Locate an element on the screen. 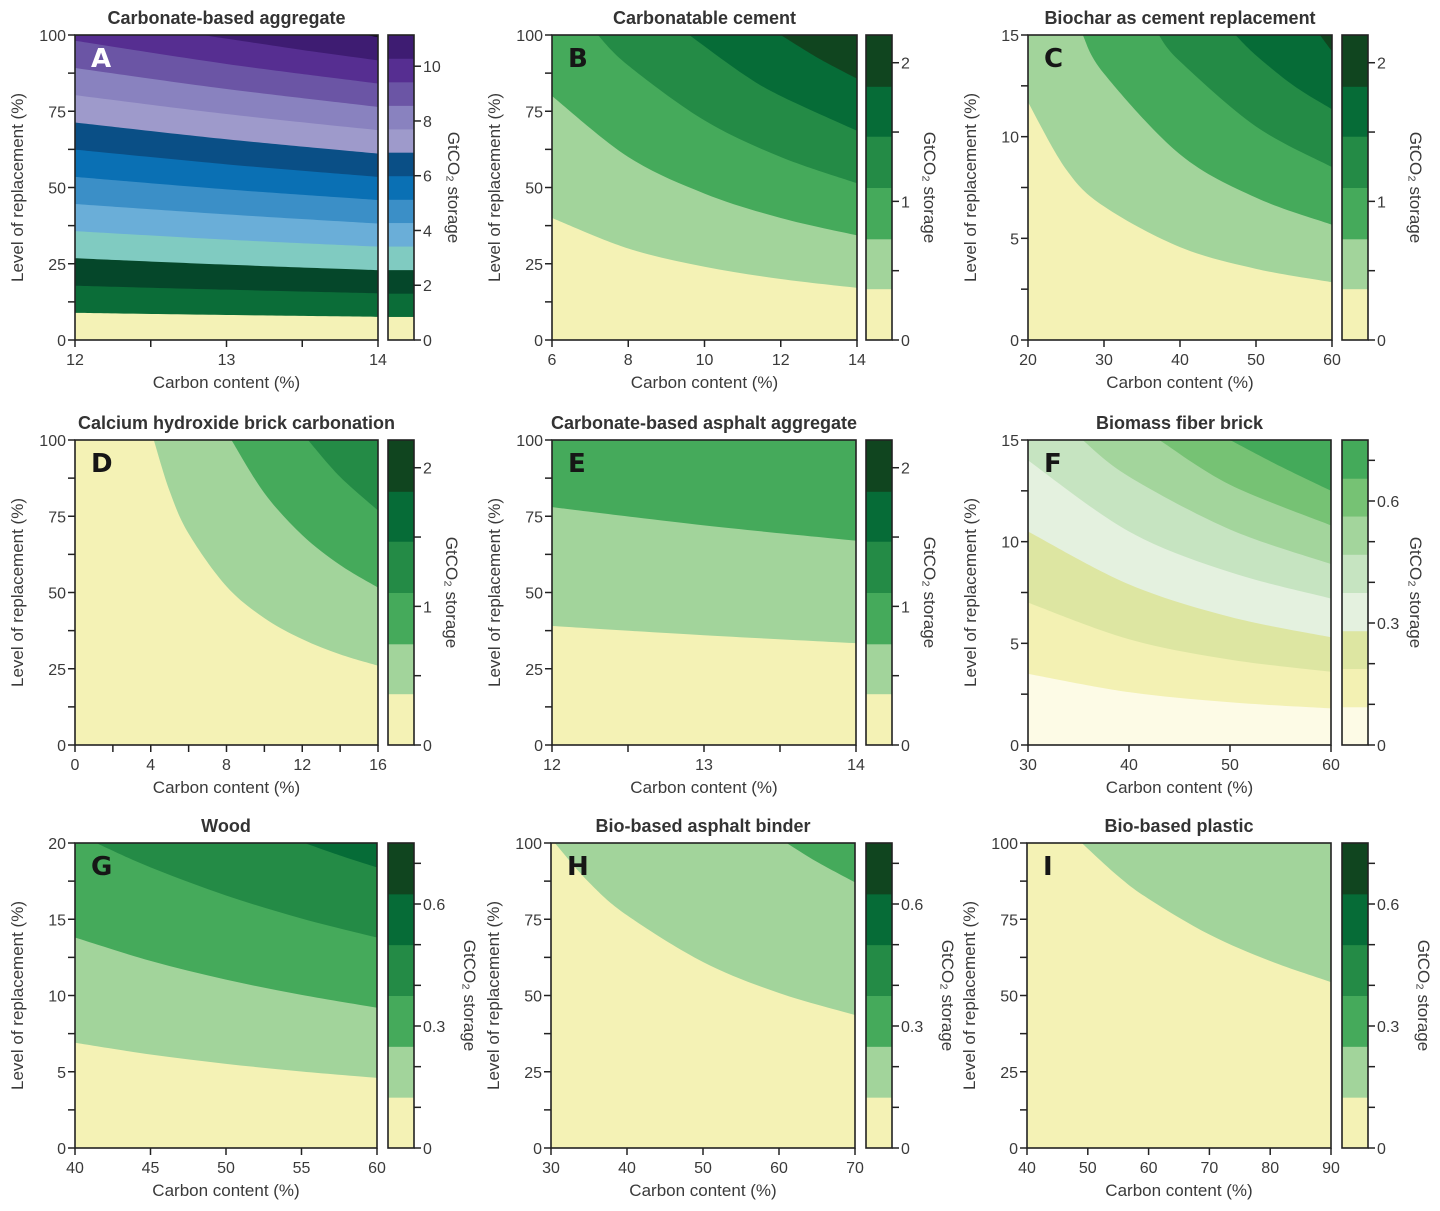 This screenshot has height=1211, width=1440. colorbar-tick-label: 8 is located at coordinates (427, 122).